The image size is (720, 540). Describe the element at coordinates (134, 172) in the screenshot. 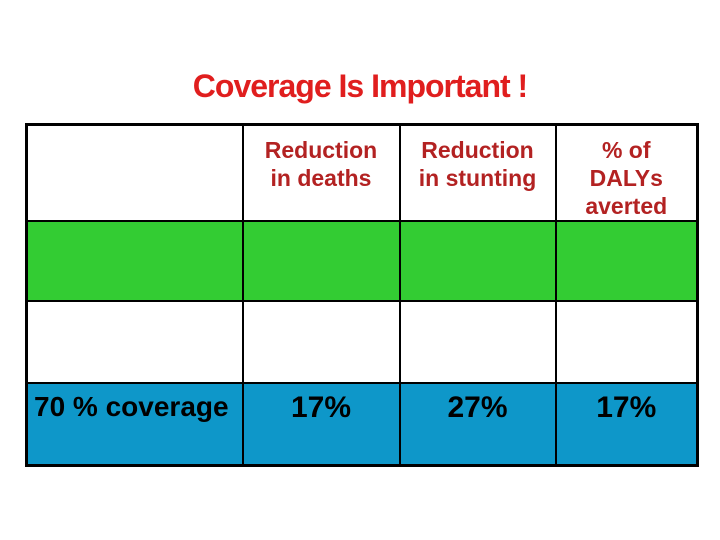

I see `header-cell-empty` at that location.